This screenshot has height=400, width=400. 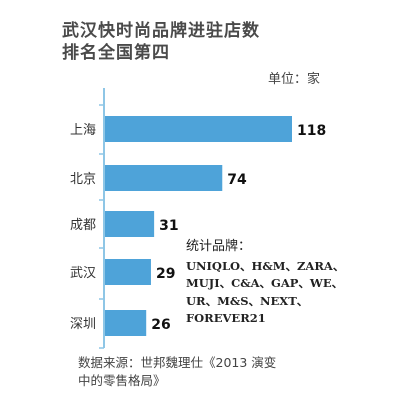 What do you see at coordinates (237, 180) in the screenshot?
I see `data-label: 74` at bounding box center [237, 180].